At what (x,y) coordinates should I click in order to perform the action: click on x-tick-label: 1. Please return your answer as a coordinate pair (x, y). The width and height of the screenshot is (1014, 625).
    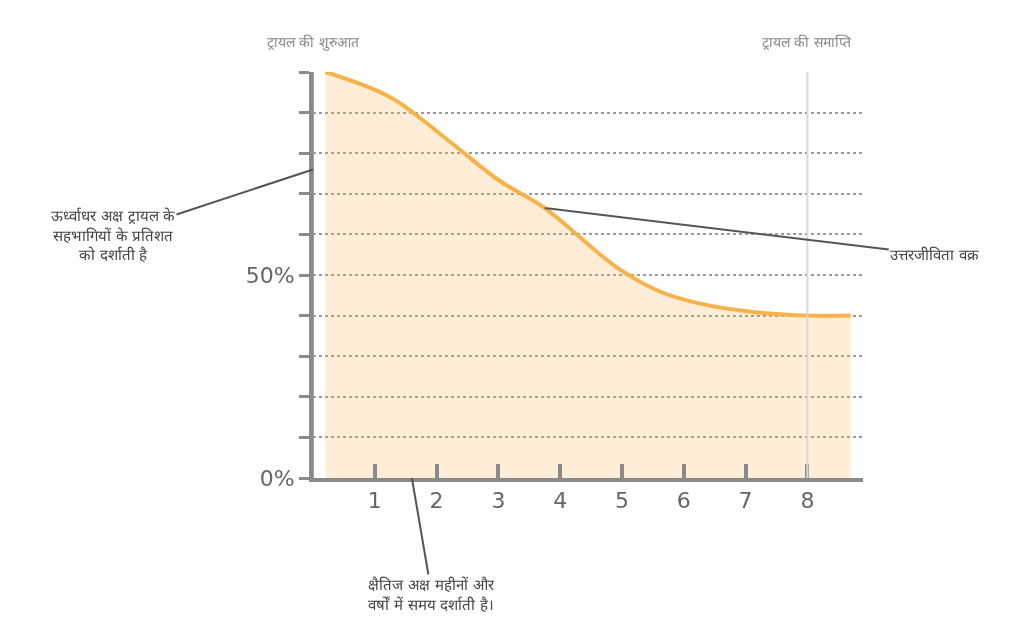
    Looking at the image, I should click on (374, 501).